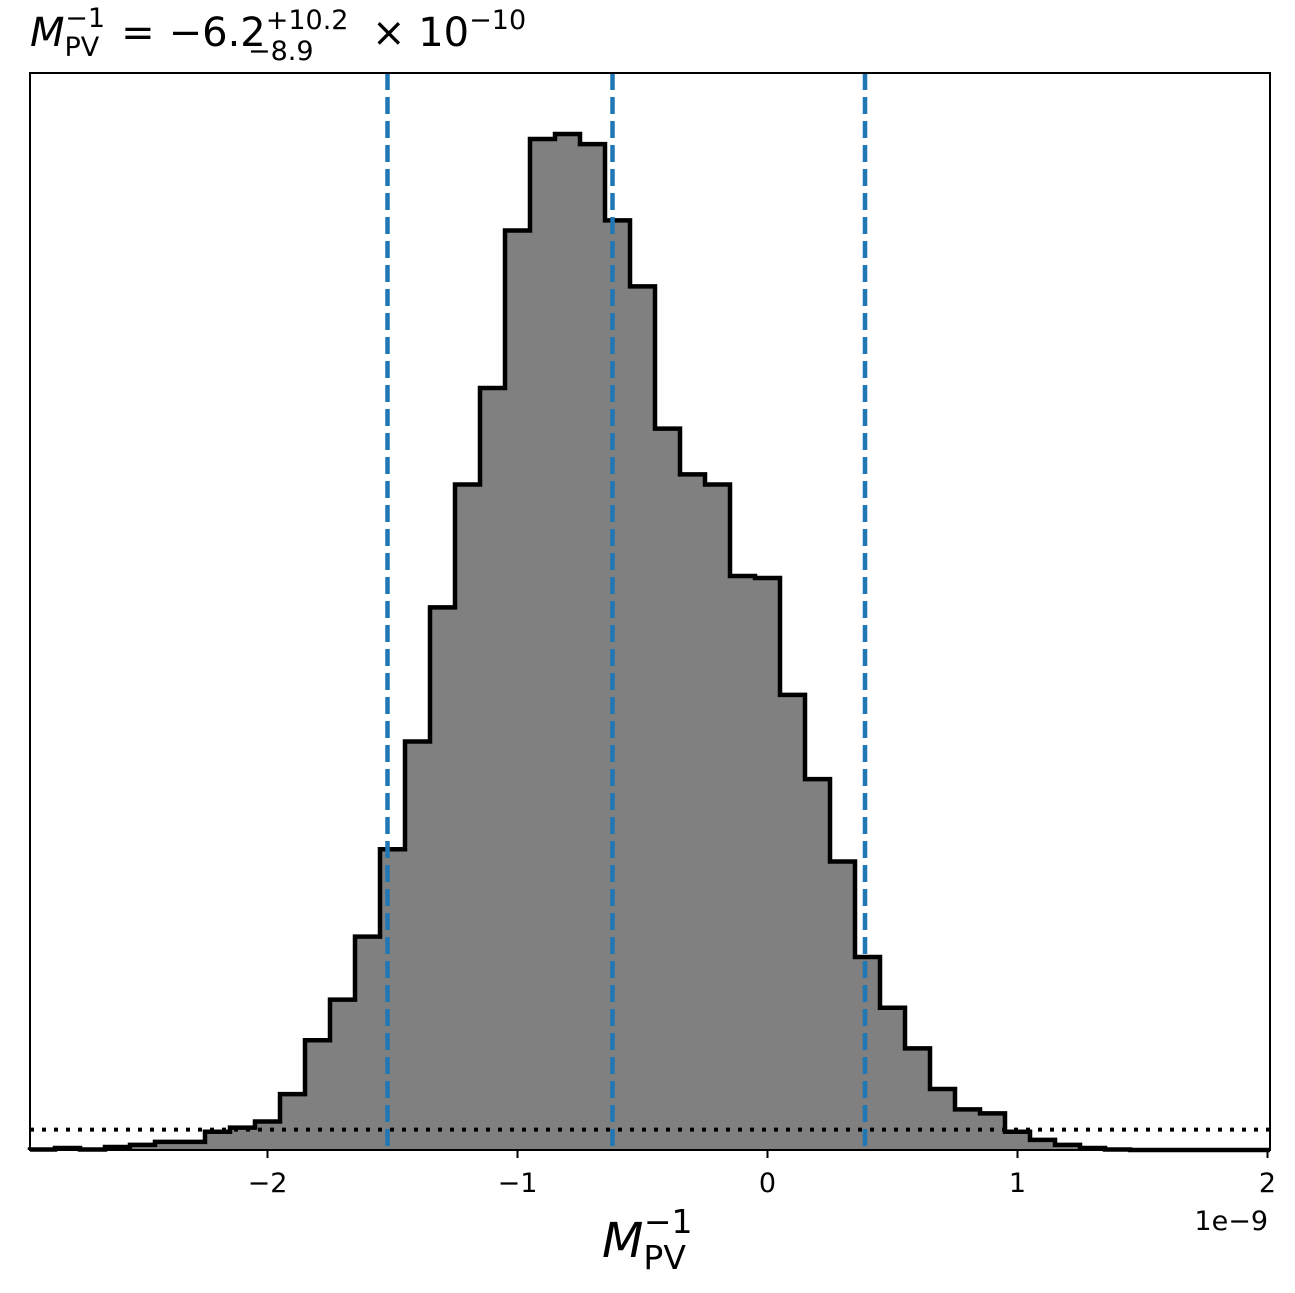 This screenshot has height=1293, width=1295. I want to click on title-symbol-sub: PV, so click(82, 47).